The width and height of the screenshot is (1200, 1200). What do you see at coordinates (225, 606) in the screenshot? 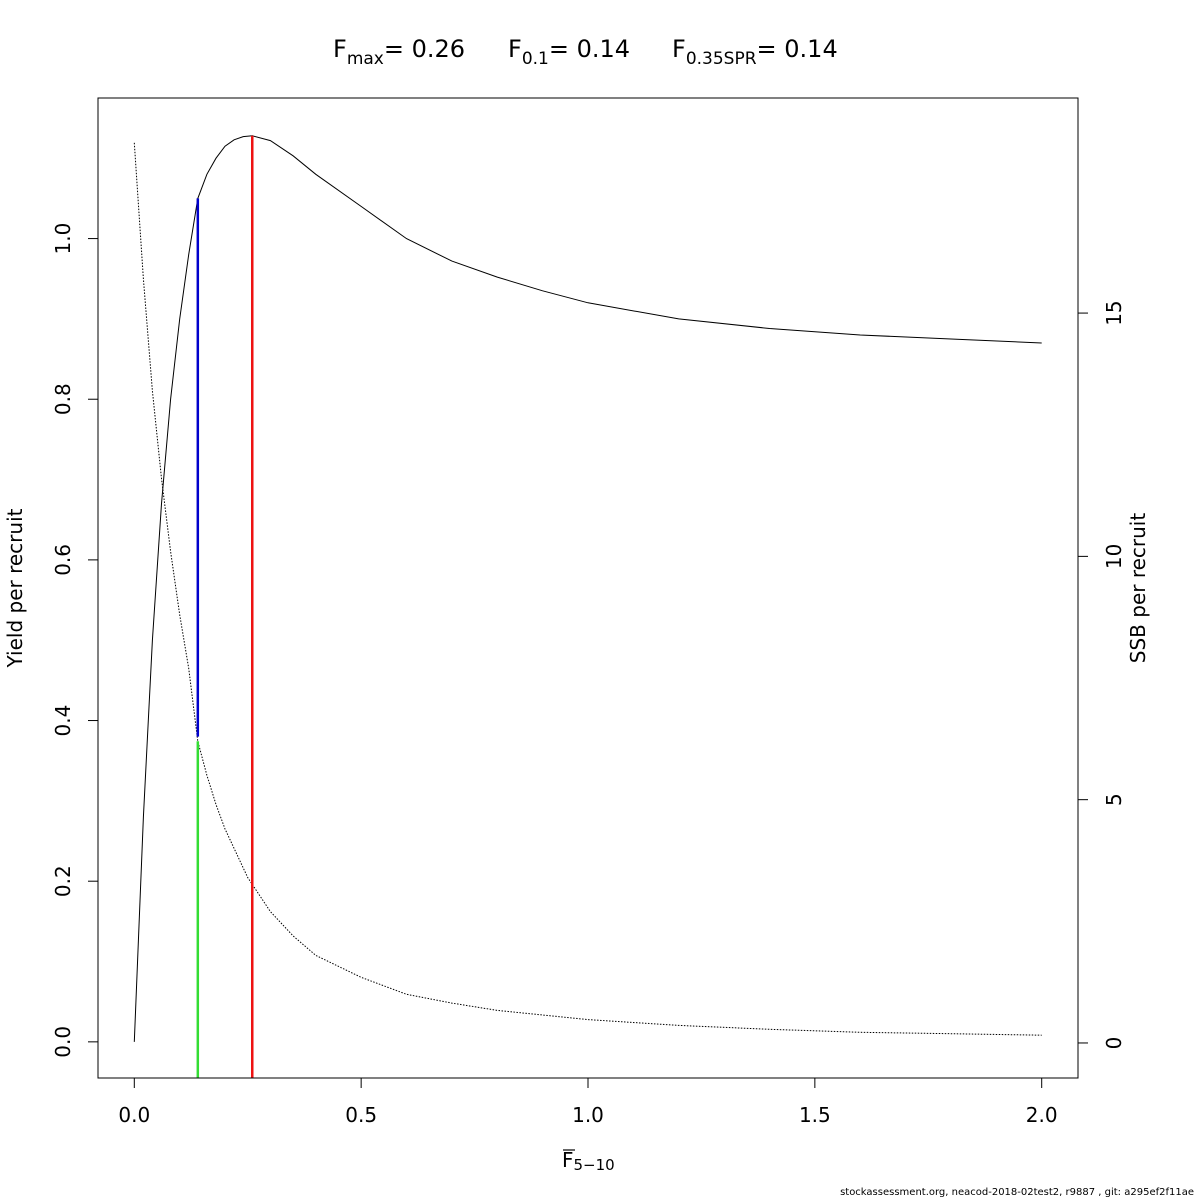
I see `reference-lines` at bounding box center [225, 606].